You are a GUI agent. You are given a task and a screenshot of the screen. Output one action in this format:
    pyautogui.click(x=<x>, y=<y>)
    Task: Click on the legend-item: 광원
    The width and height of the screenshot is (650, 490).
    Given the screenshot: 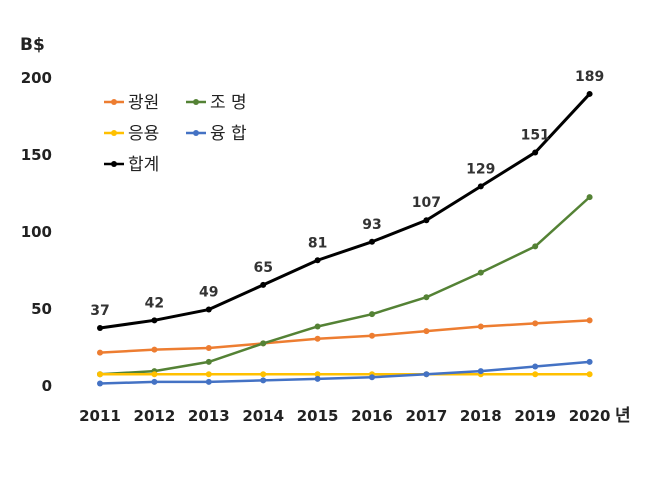 What is the action you would take?
    pyautogui.click(x=131, y=103)
    